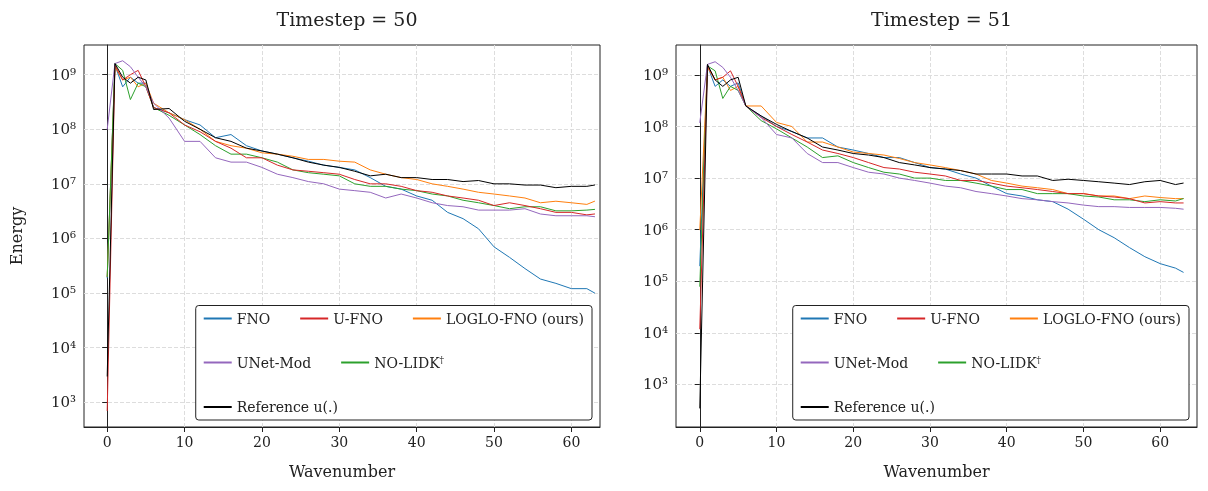 The image size is (1208, 491). I want to click on y-axis-title: Energy, so click(16, 236).